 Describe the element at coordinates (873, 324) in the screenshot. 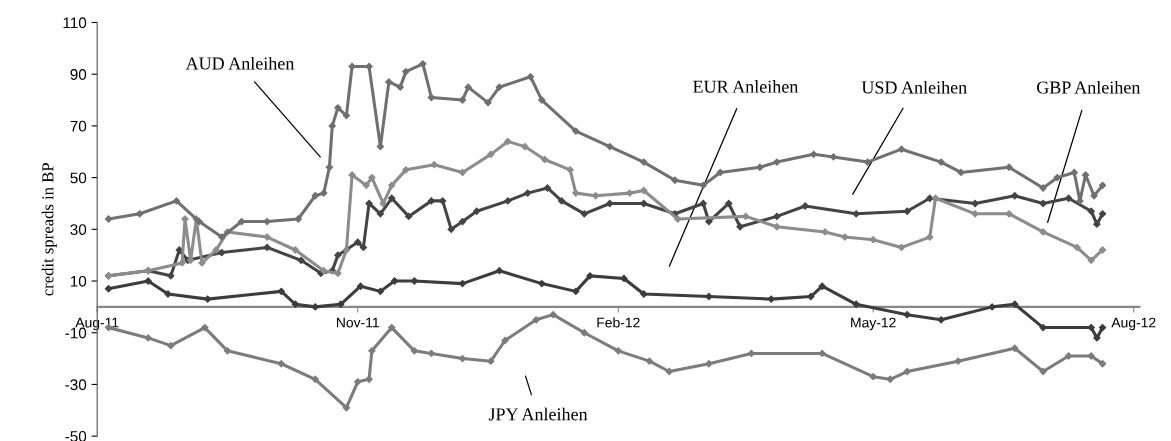

I see `x-tick-label: May-12` at that location.